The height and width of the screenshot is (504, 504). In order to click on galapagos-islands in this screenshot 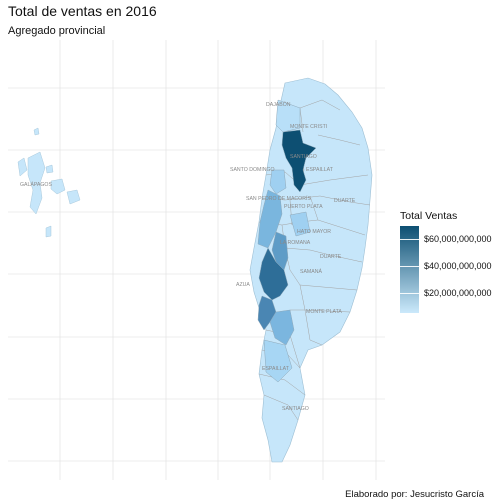, I will do `click(49, 182)`.